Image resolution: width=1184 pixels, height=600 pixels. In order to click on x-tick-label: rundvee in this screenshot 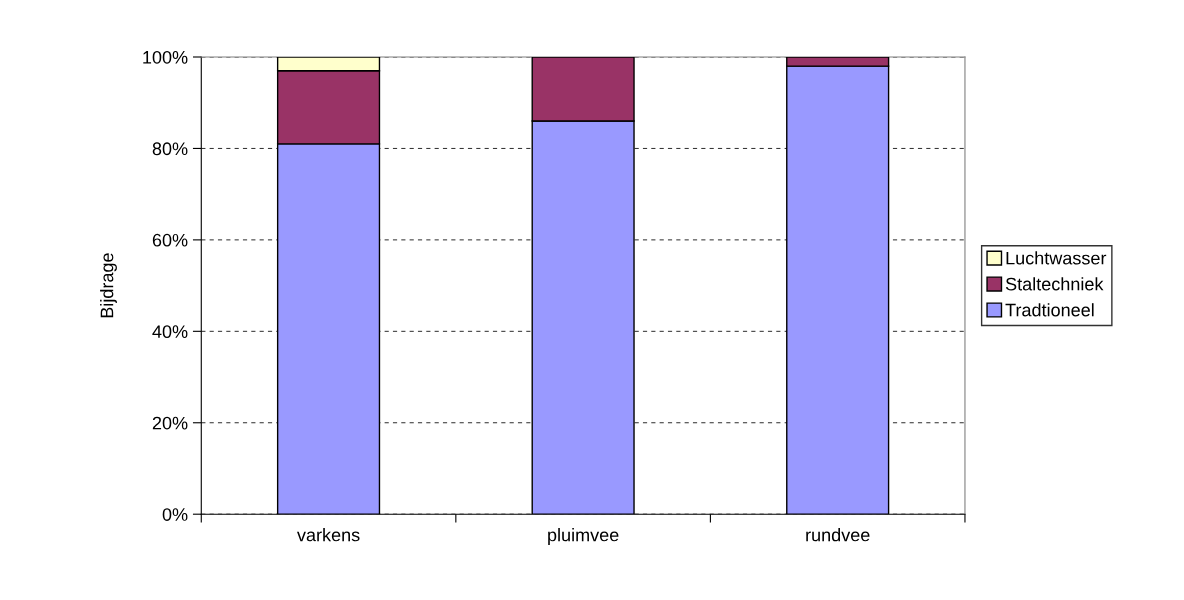, I will do `click(838, 535)`.